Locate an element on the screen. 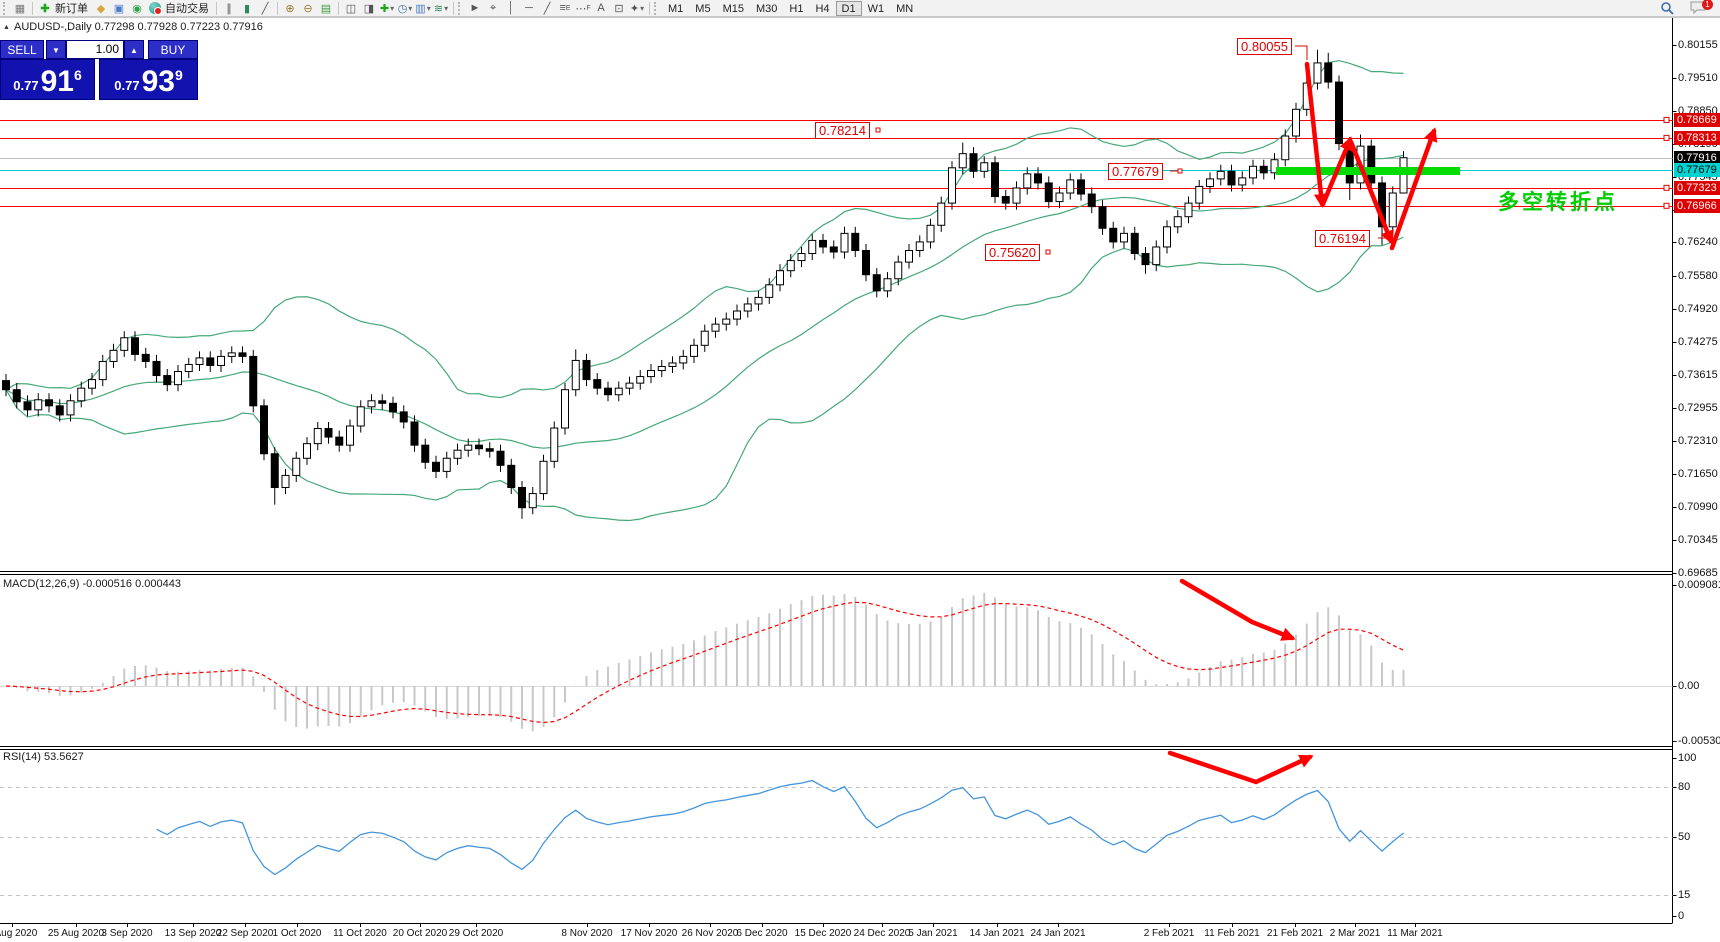 This screenshot has height=942, width=1720. price-tick: 0.70990 is located at coordinates (1698, 507).